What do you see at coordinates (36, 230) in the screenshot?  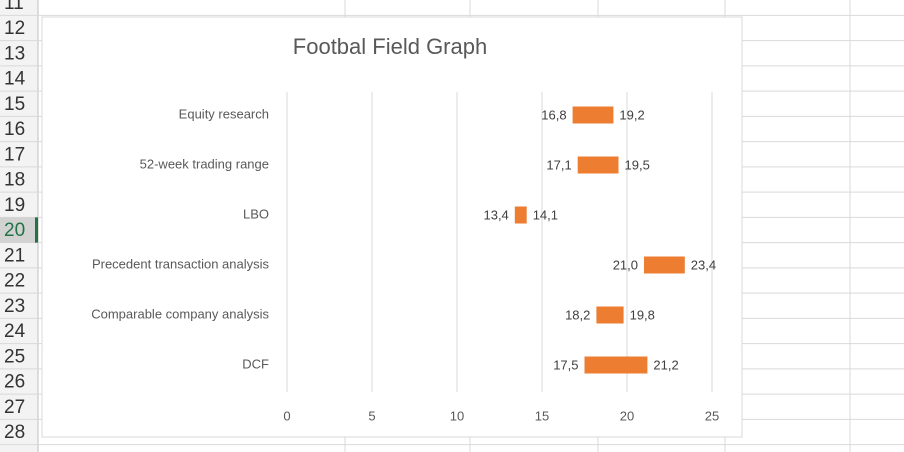 I see `row-selected-bar` at bounding box center [36, 230].